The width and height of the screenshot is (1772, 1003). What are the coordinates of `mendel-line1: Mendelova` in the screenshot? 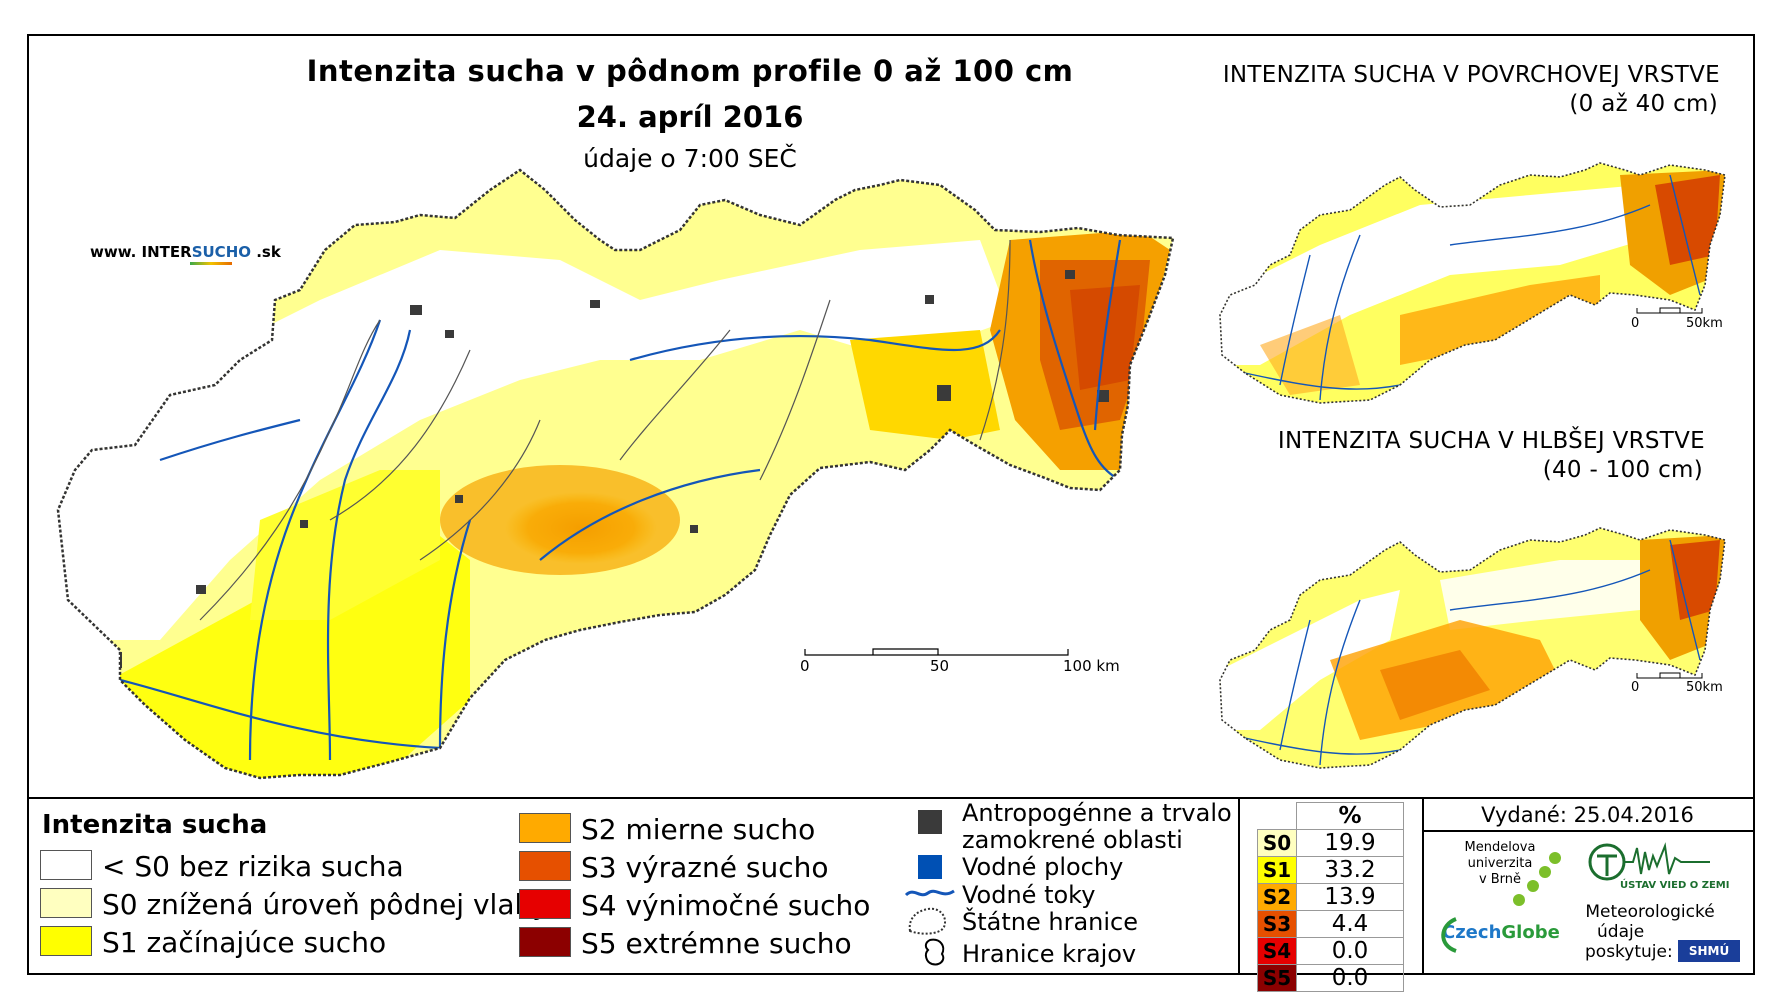 It's located at (1500, 847).